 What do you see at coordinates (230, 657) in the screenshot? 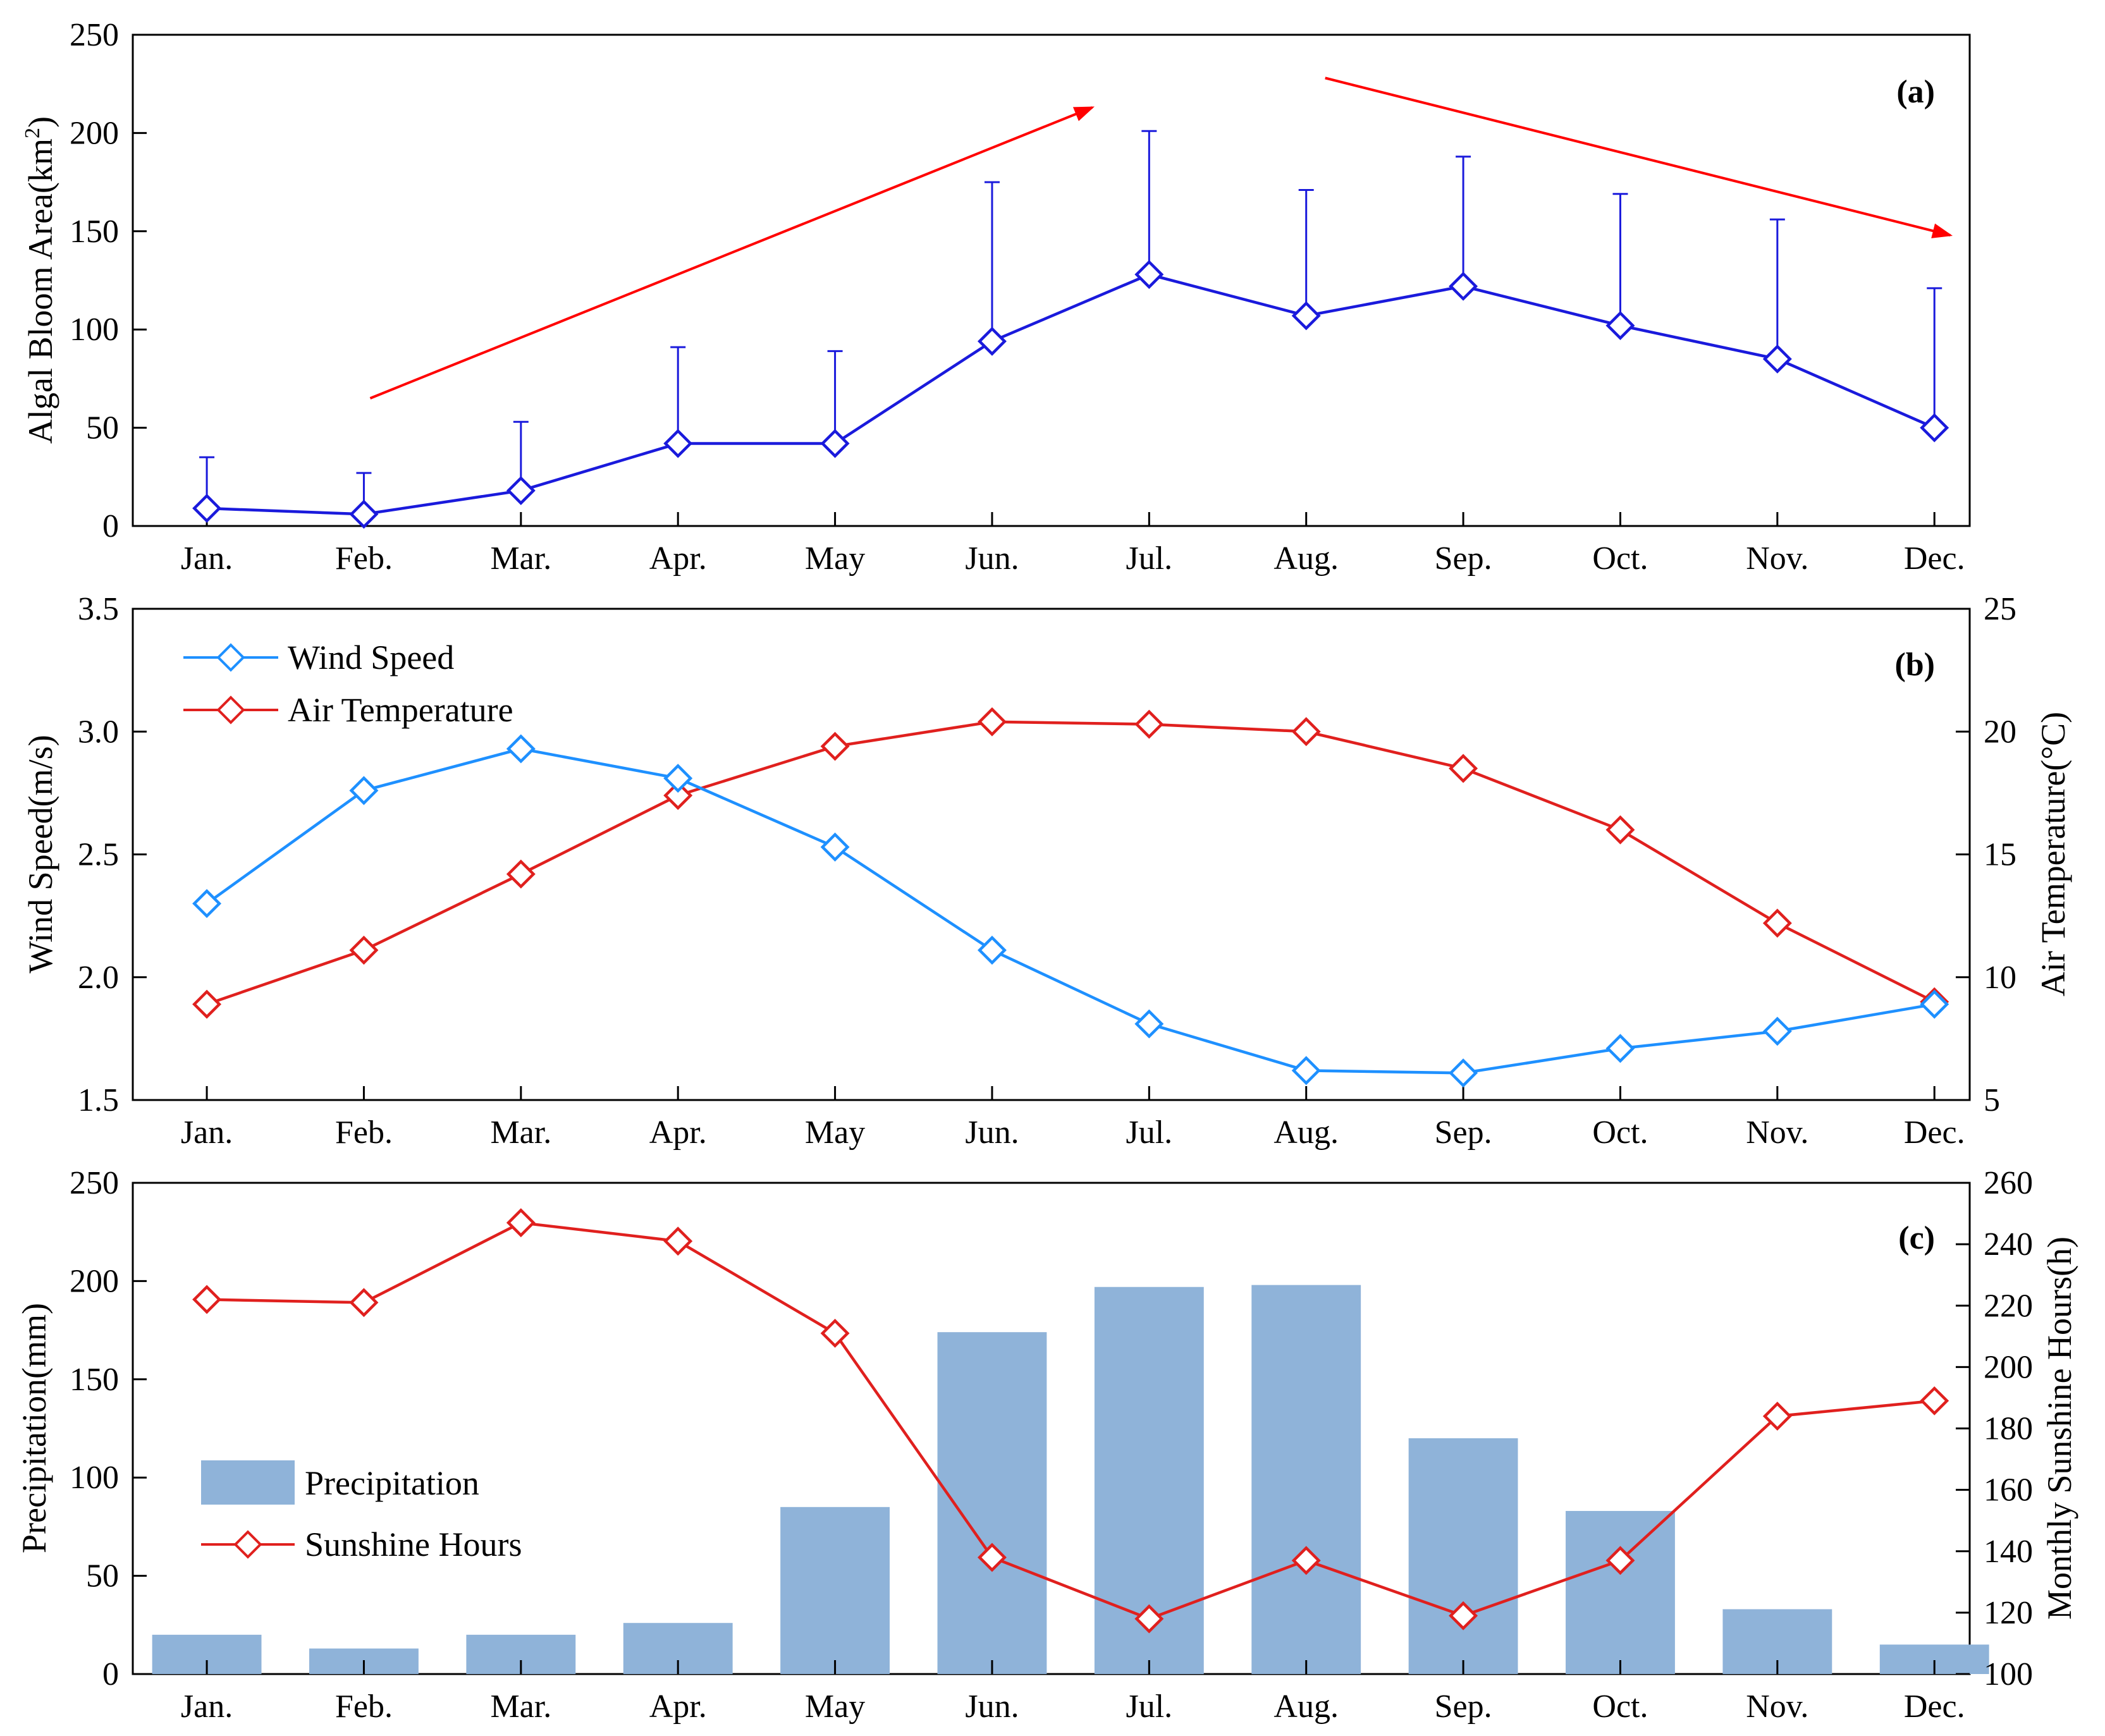
I see `legend-wind-speed-marker` at bounding box center [230, 657].